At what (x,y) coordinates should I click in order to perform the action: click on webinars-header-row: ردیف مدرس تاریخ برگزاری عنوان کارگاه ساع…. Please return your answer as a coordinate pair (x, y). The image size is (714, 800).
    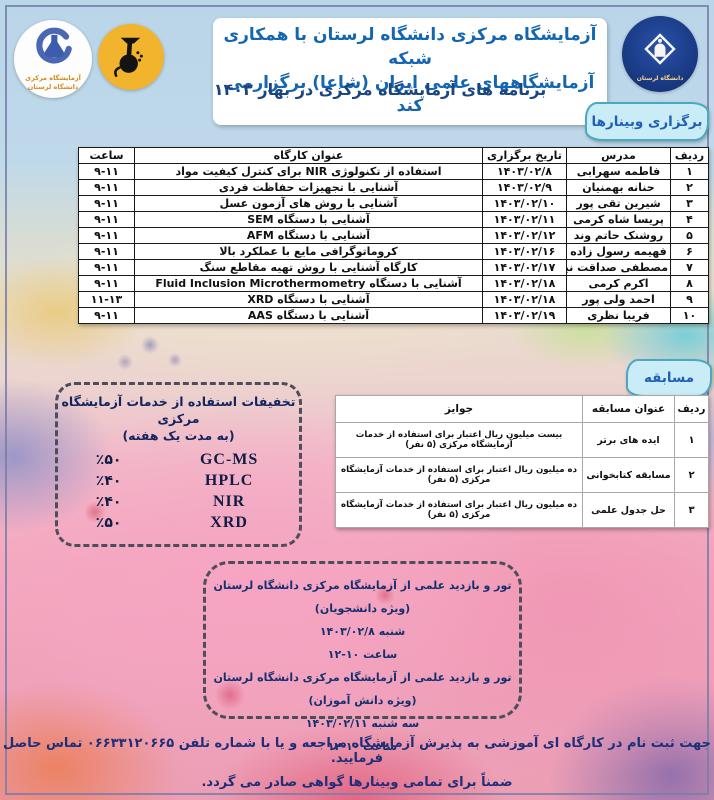
    Looking at the image, I should click on (393, 155).